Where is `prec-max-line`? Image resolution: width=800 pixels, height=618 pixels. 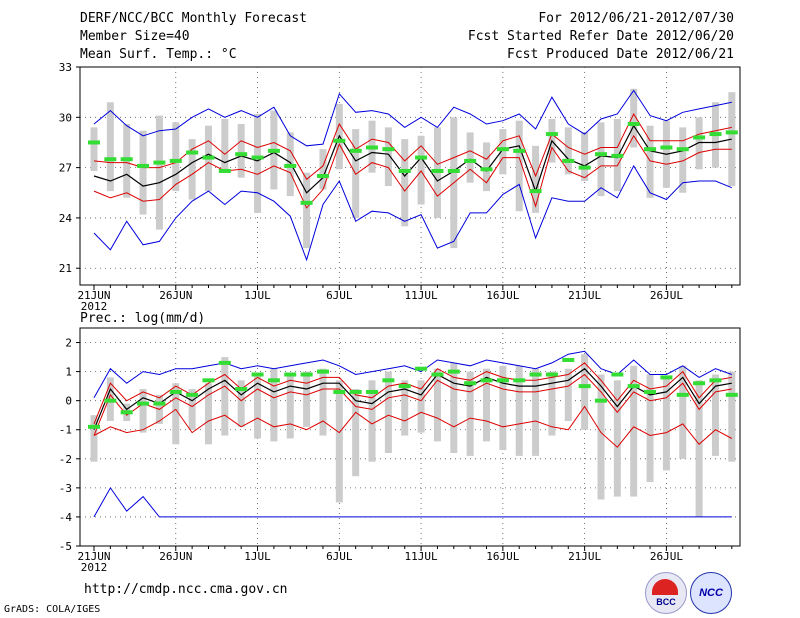
prec-max-line is located at coordinates (412, 374).